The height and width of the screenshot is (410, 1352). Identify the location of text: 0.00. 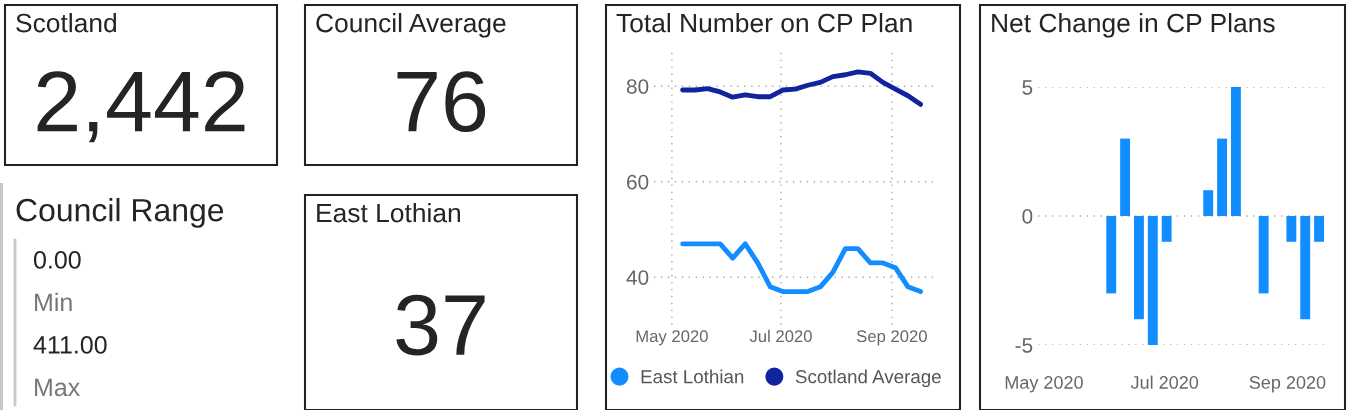
(57, 260).